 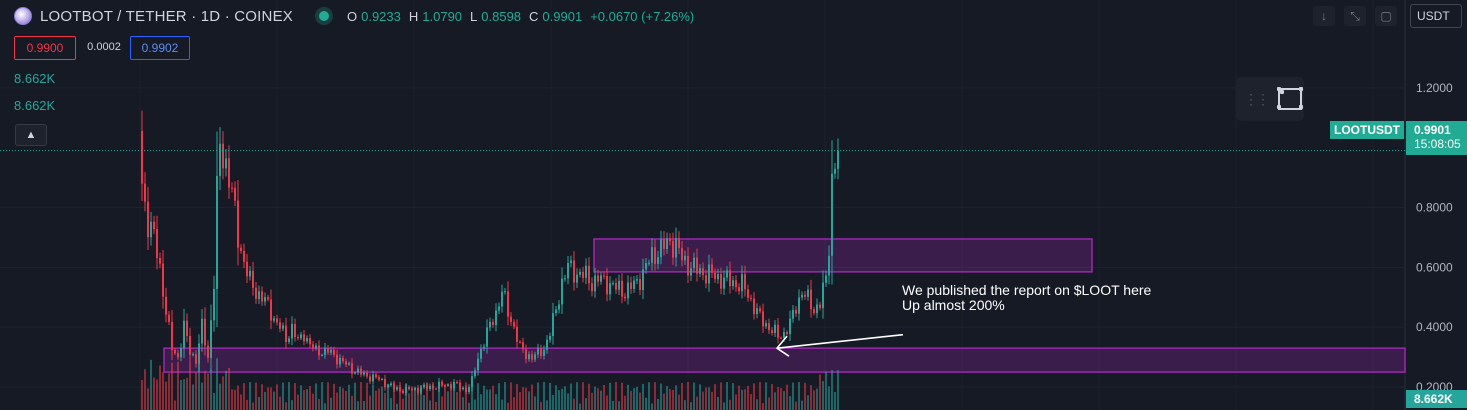 What do you see at coordinates (1257, 98) in the screenshot?
I see `drag-handle-icon: ⋮⋮` at bounding box center [1257, 98].